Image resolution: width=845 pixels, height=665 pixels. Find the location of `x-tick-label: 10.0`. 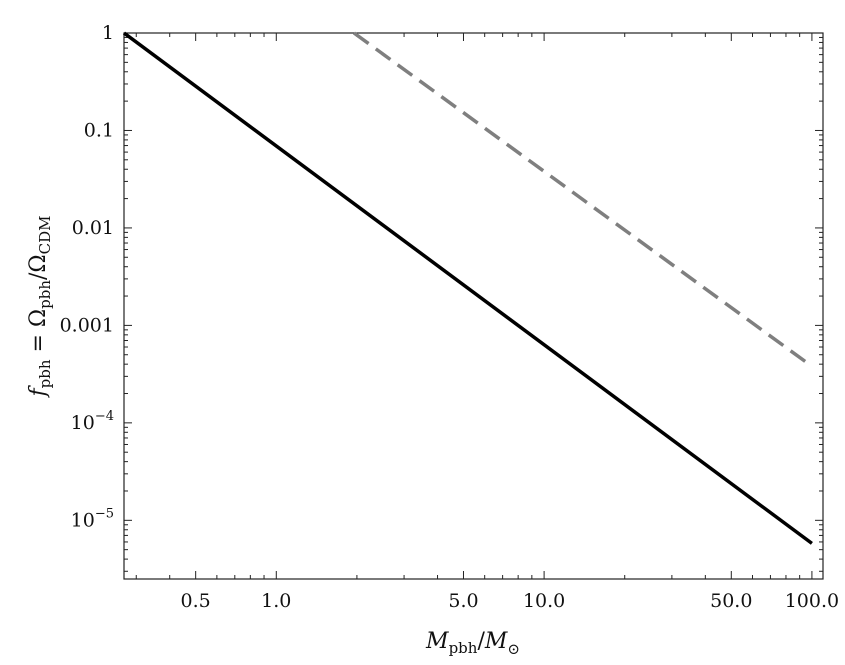

x-tick-label: 10.0 is located at coordinates (544, 601).